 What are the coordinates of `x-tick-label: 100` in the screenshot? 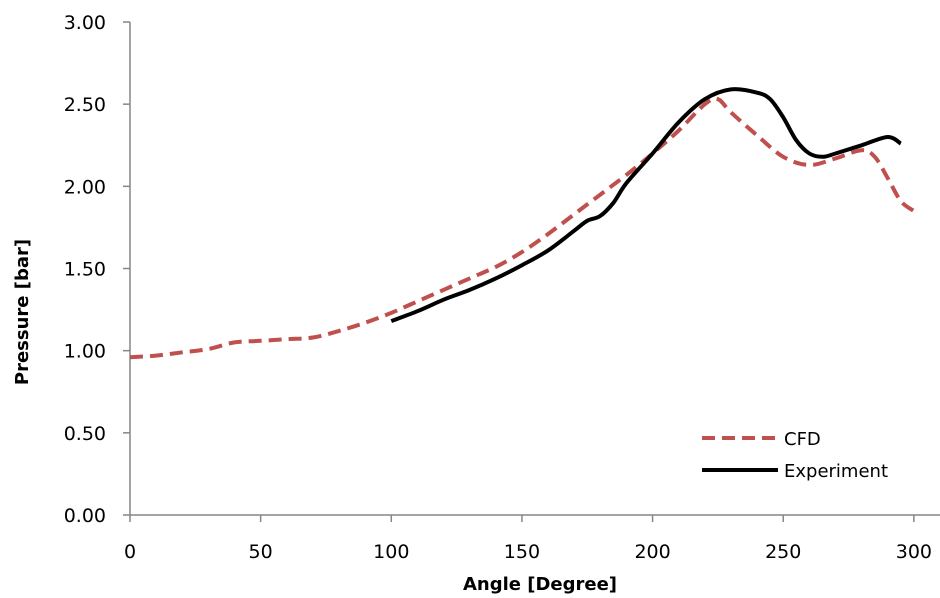 It's located at (391, 552).